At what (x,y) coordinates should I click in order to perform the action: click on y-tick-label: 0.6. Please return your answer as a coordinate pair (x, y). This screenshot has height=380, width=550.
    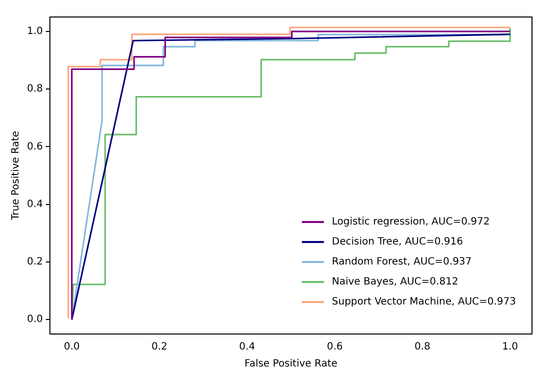
    Looking at the image, I should click on (34, 146).